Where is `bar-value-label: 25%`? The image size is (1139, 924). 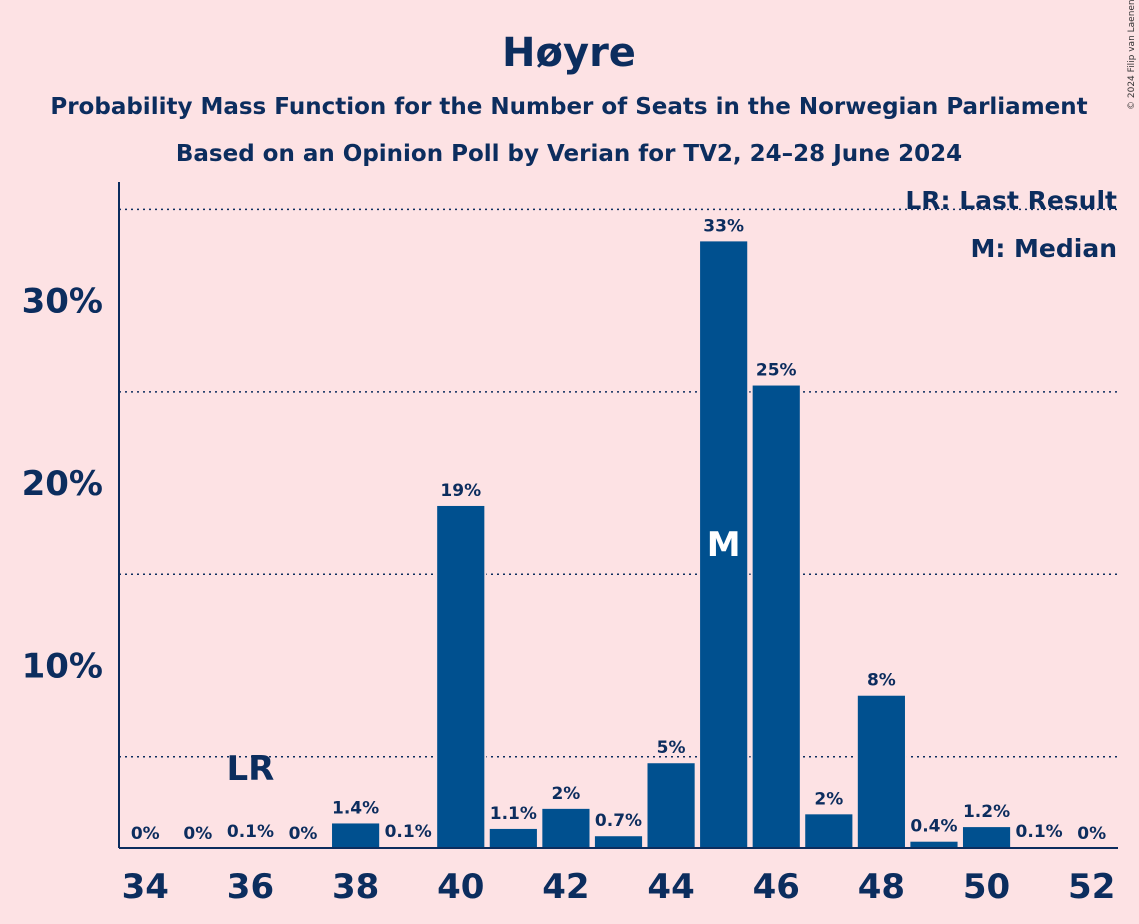 bar-value-label: 25% is located at coordinates (776, 371).